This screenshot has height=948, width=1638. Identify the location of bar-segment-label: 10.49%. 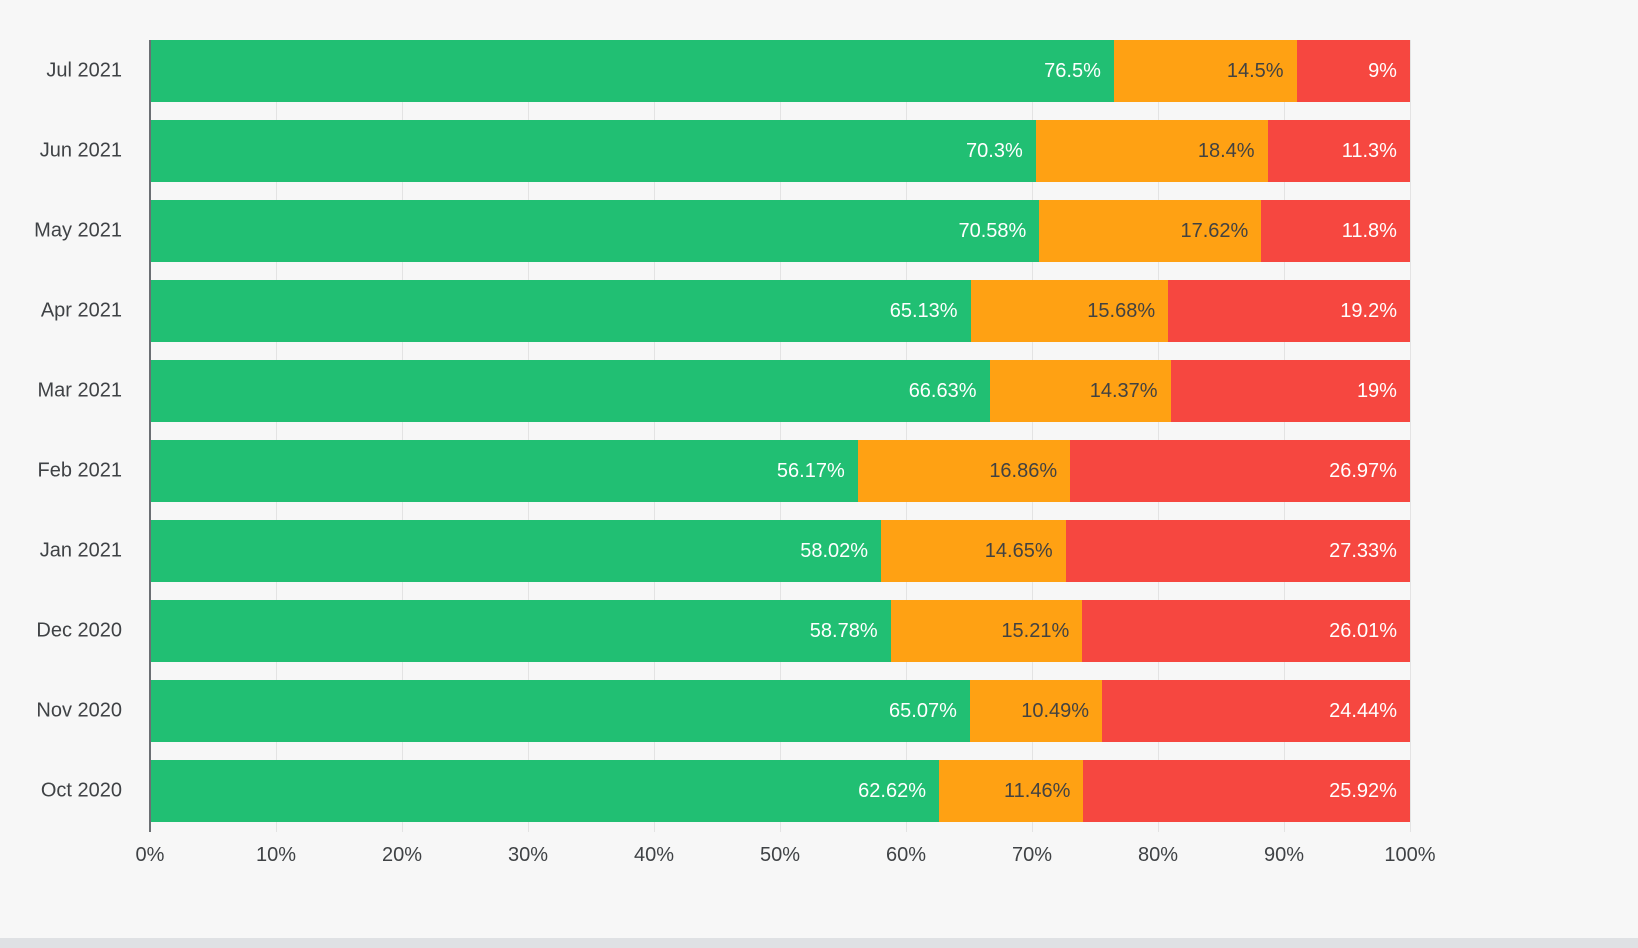
(1055, 710).